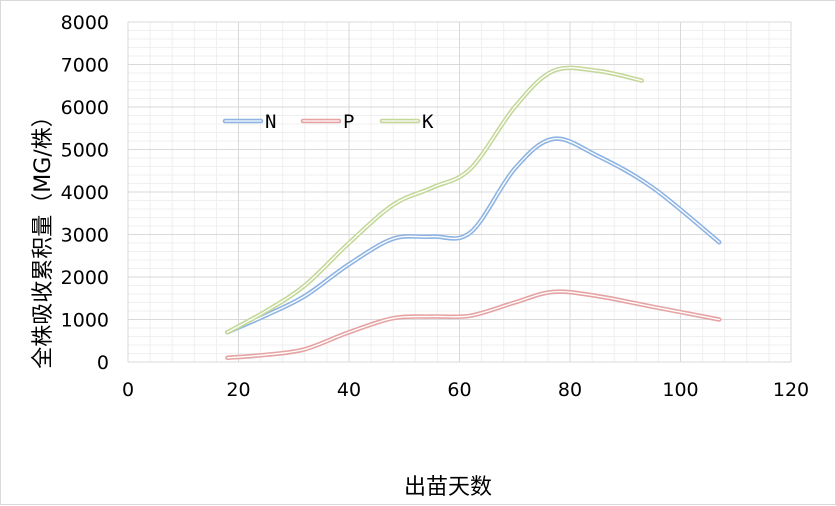 This screenshot has width=836, height=506. I want to click on x-tick-label: 0, so click(128, 390).